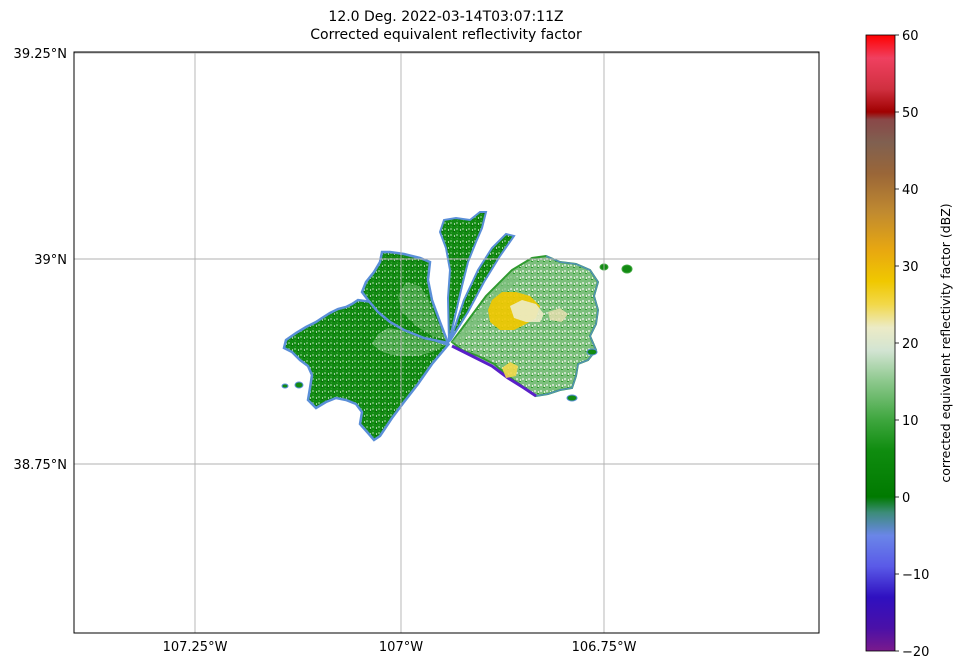  I want to click on longitude-labels: 107.25°W 107°W 106.75°W, so click(400, 647).